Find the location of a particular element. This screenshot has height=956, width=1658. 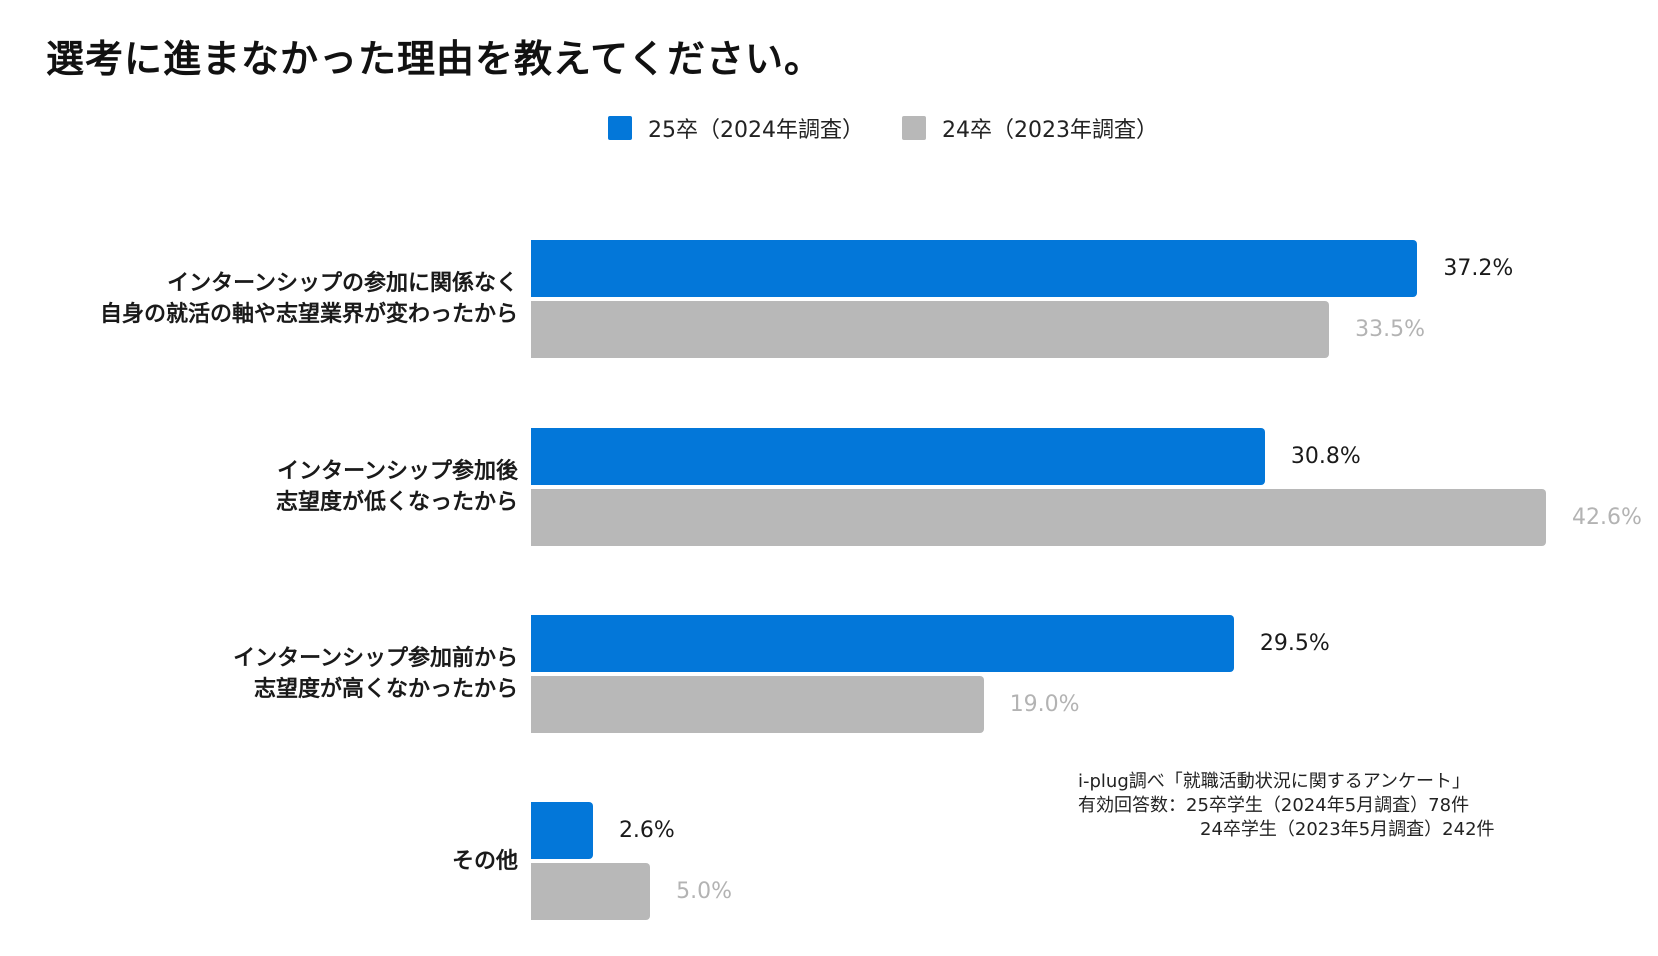

legend-item-25: 25卒（2024年調査） is located at coordinates (736, 128).